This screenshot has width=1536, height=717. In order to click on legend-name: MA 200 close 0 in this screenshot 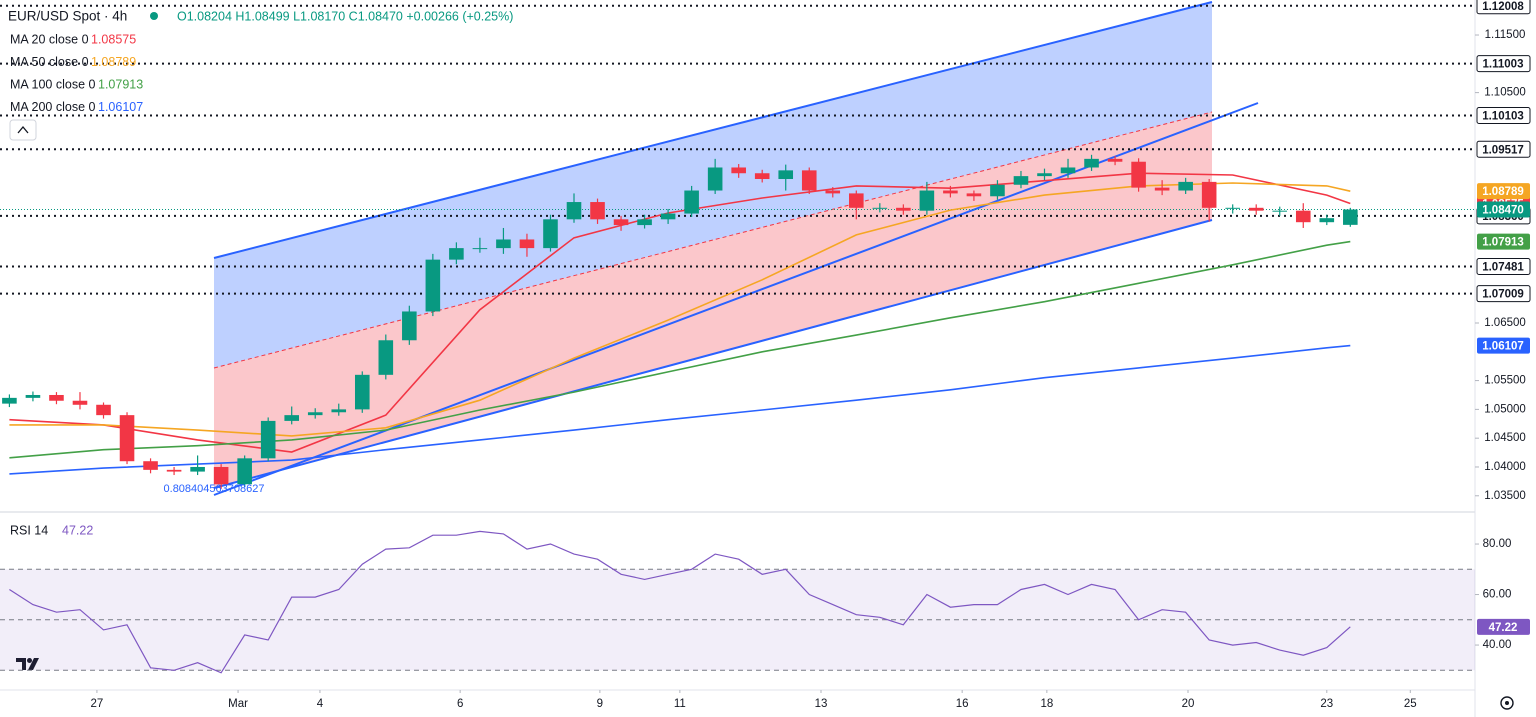, I will do `click(53, 107)`.